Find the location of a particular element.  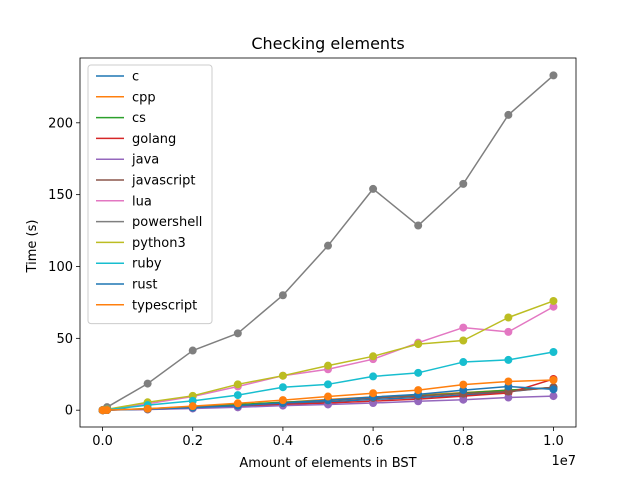

legend-label-python3: python3 is located at coordinates (159, 243).